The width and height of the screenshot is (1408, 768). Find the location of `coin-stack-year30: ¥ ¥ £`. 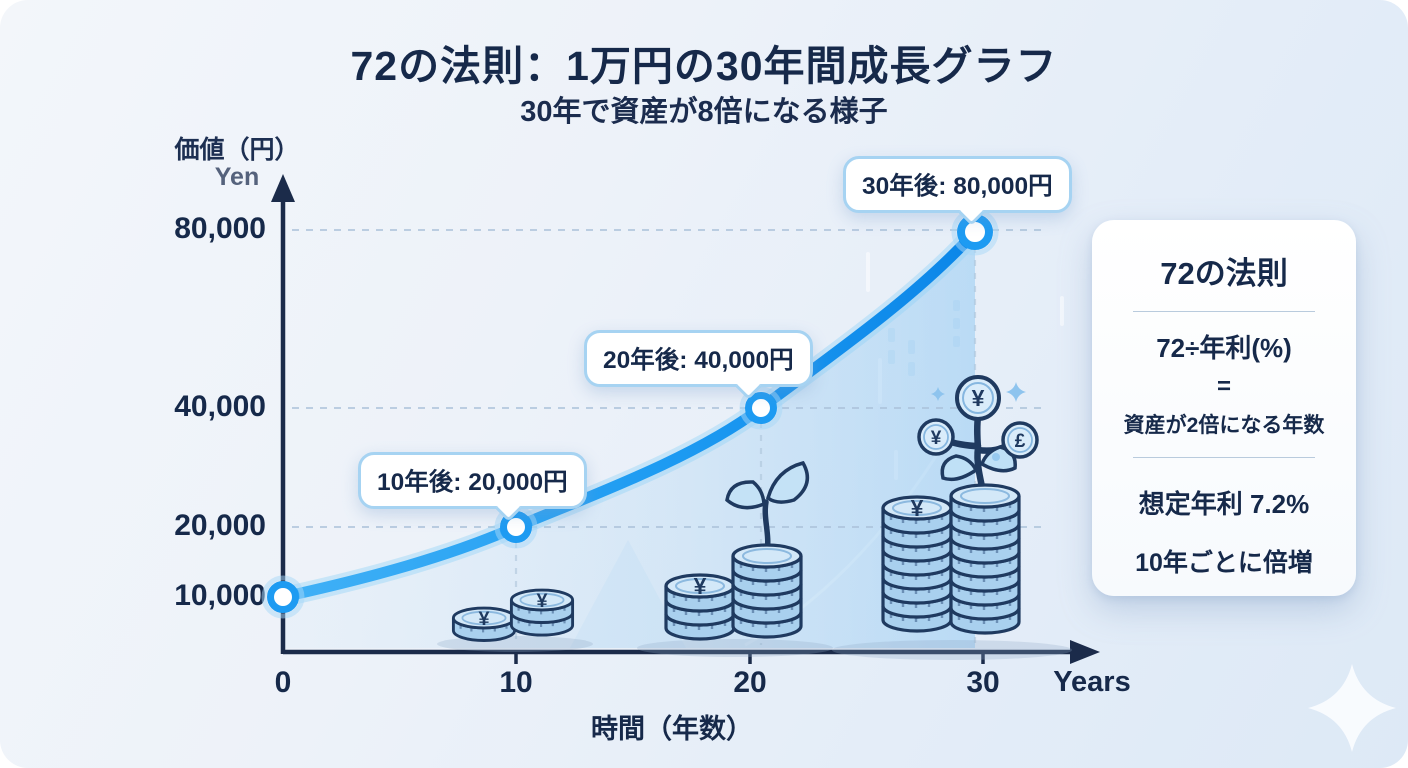

coin-stack-year30: ¥ ¥ £ is located at coordinates (952, 517).